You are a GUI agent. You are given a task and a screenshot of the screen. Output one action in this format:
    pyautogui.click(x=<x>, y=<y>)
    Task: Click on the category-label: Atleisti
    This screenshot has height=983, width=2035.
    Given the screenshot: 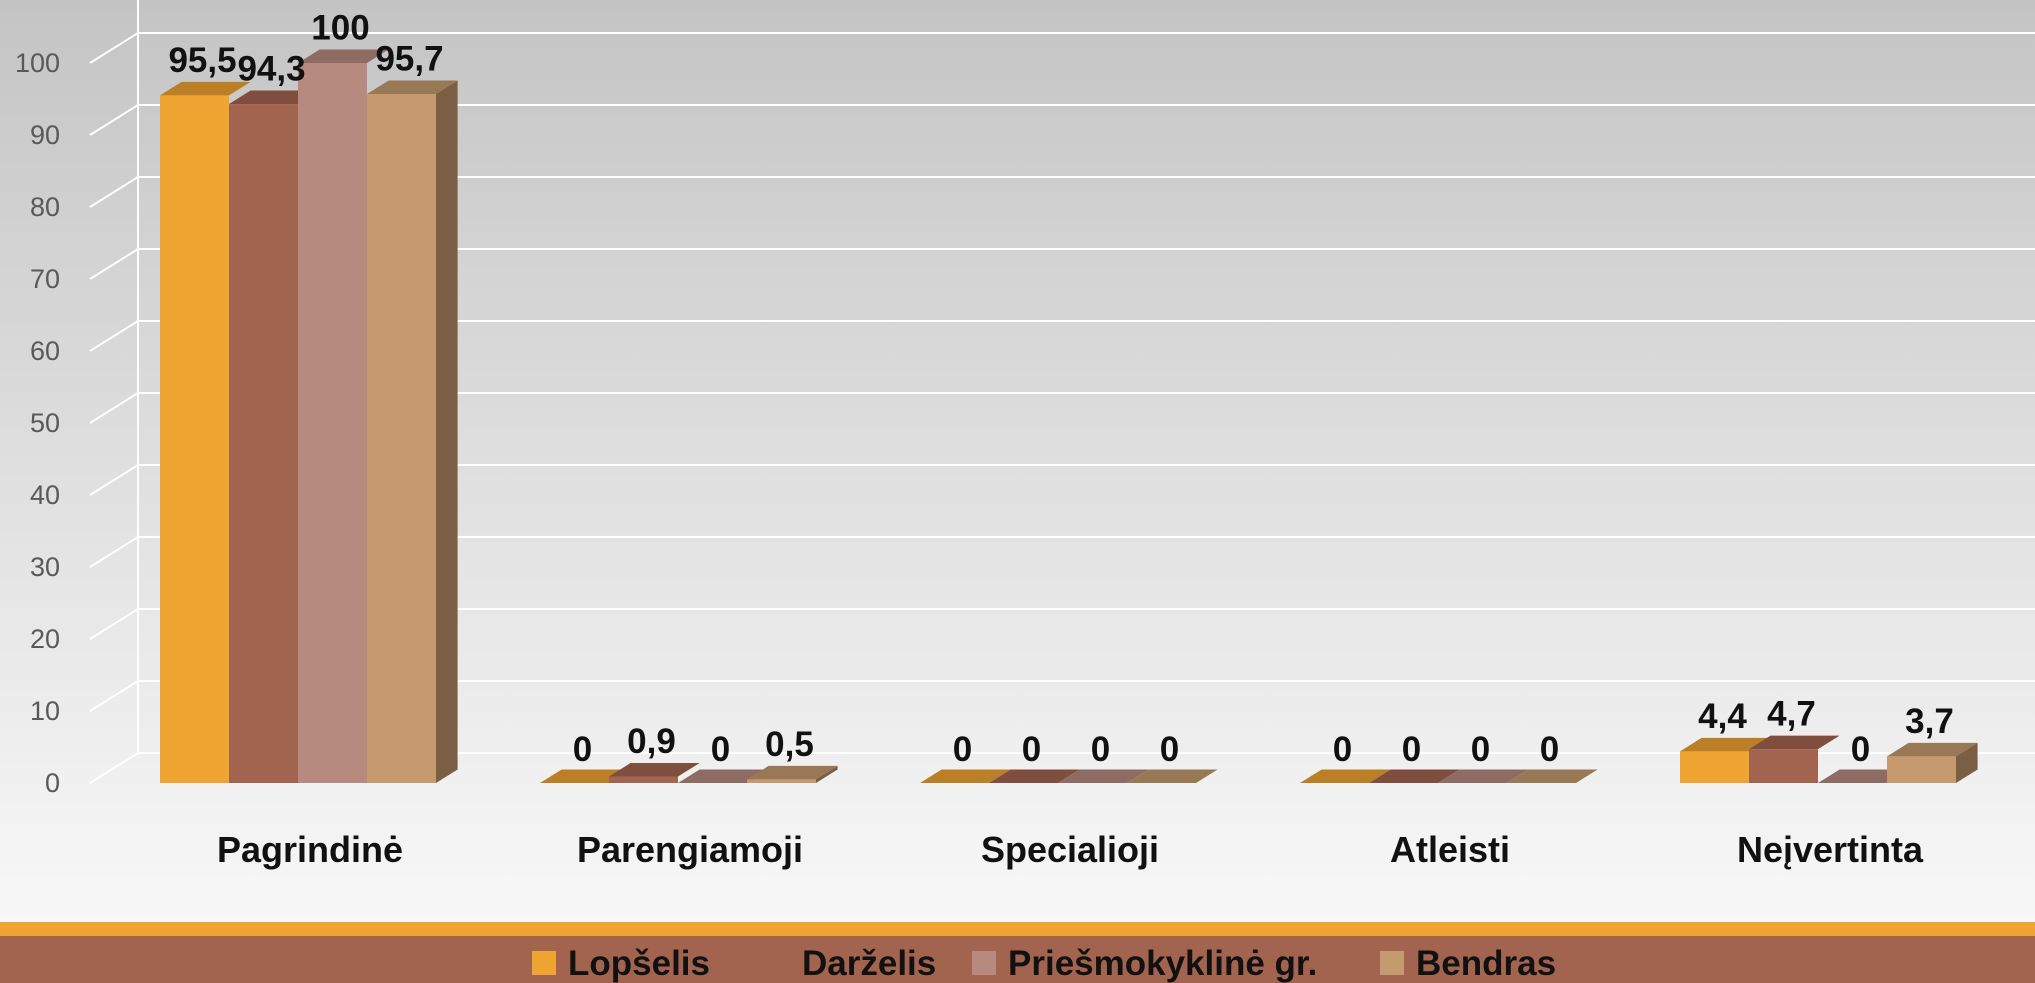 What is the action you would take?
    pyautogui.click(x=1450, y=849)
    